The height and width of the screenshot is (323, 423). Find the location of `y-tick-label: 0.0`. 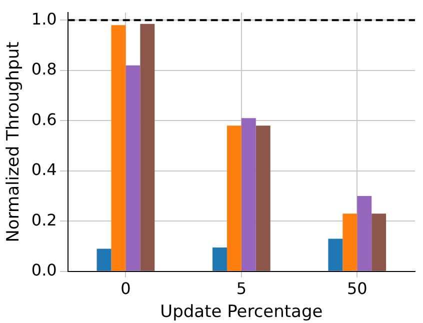

y-tick-label: 0.0 is located at coordinates (44, 270).